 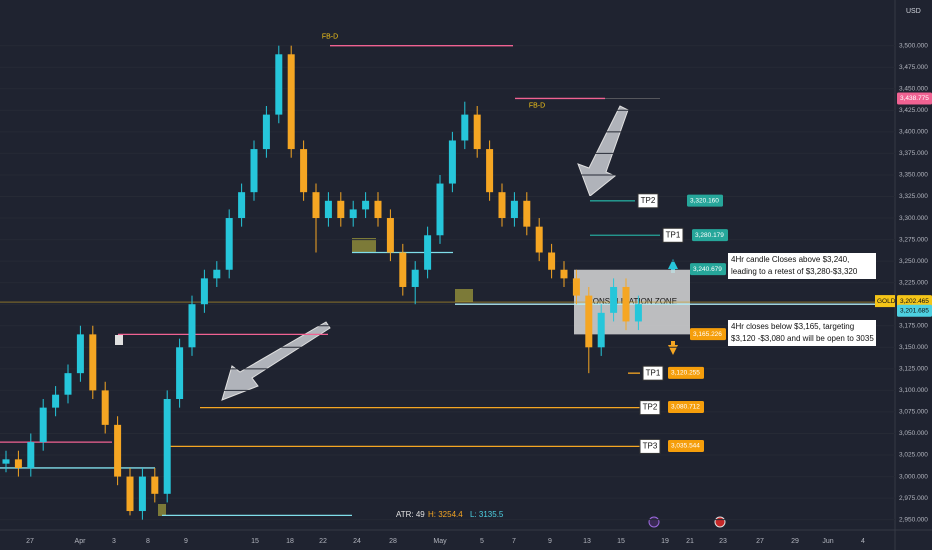 I want to click on indicator-atr: ATR: 49, so click(x=410, y=514).